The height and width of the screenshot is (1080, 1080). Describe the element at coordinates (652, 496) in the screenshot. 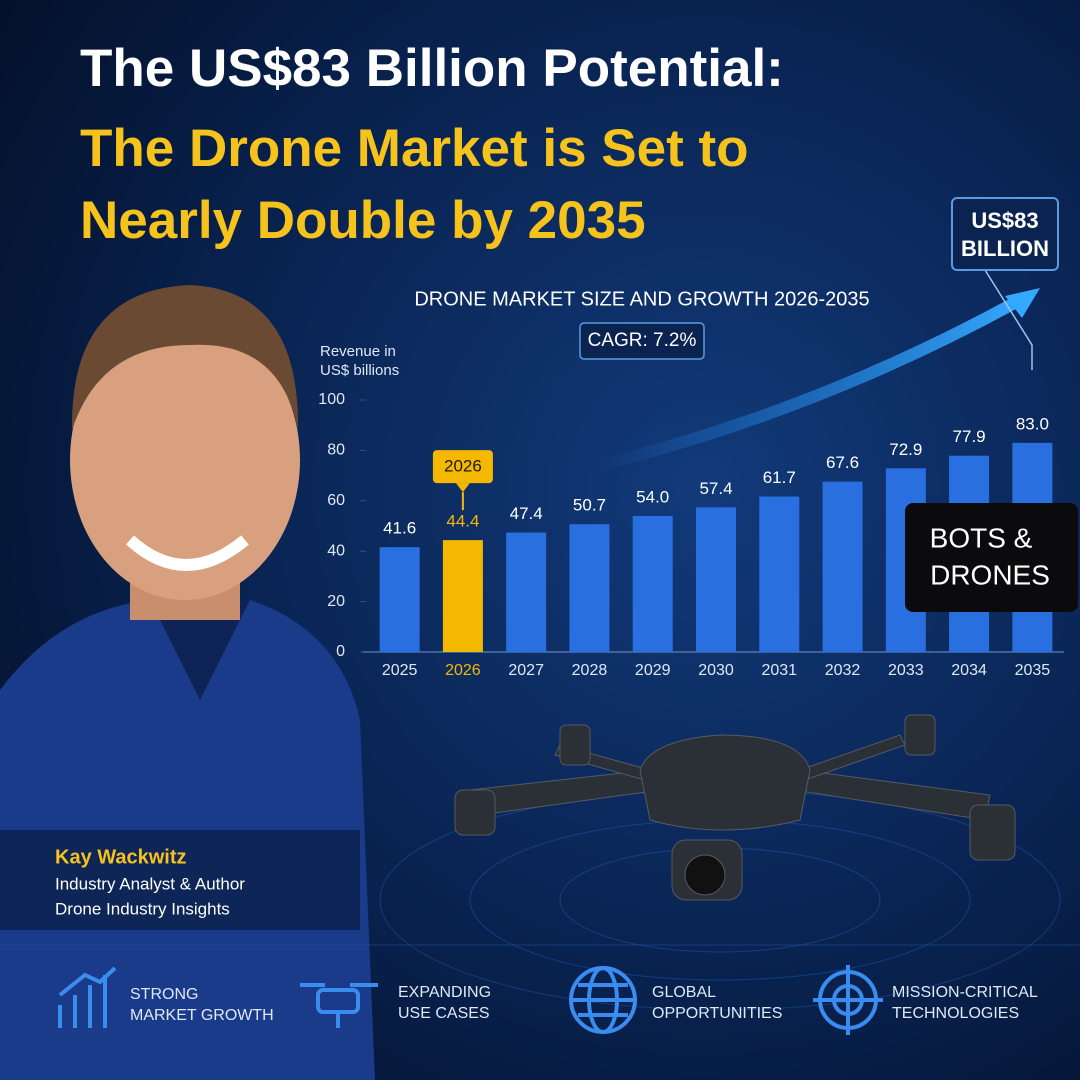

I see `value-label: 54.0` at that location.